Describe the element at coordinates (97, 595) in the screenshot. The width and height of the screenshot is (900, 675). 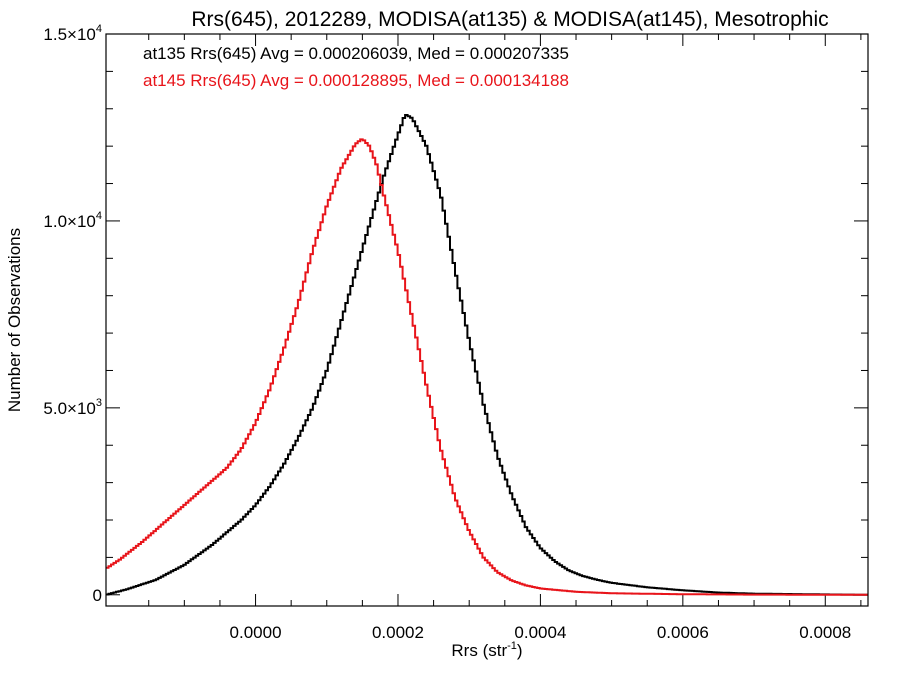
I see `y-tick-label: 0` at that location.